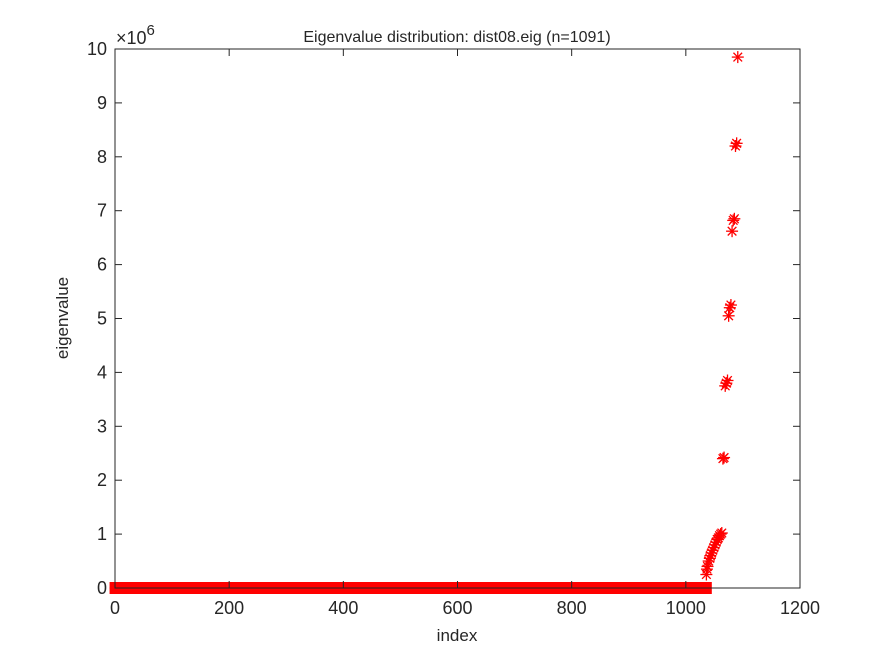  What do you see at coordinates (102, 319) in the screenshot?
I see `y-tick-label: 5` at bounding box center [102, 319].